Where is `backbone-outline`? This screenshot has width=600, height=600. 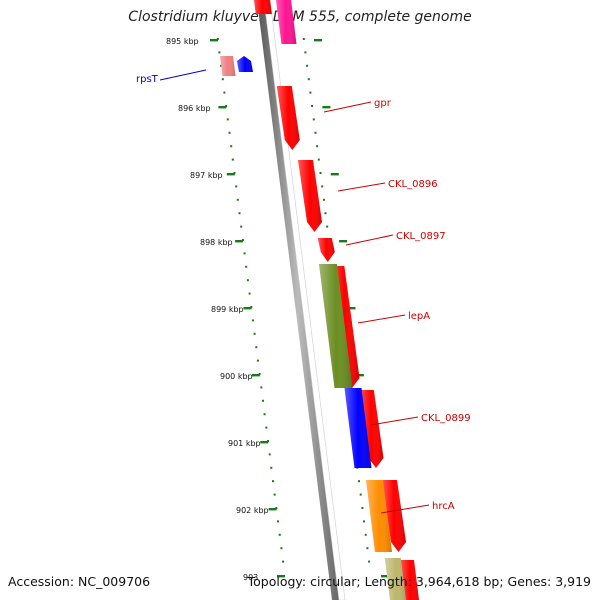
backbone-outline is located at coordinates (304, 300).